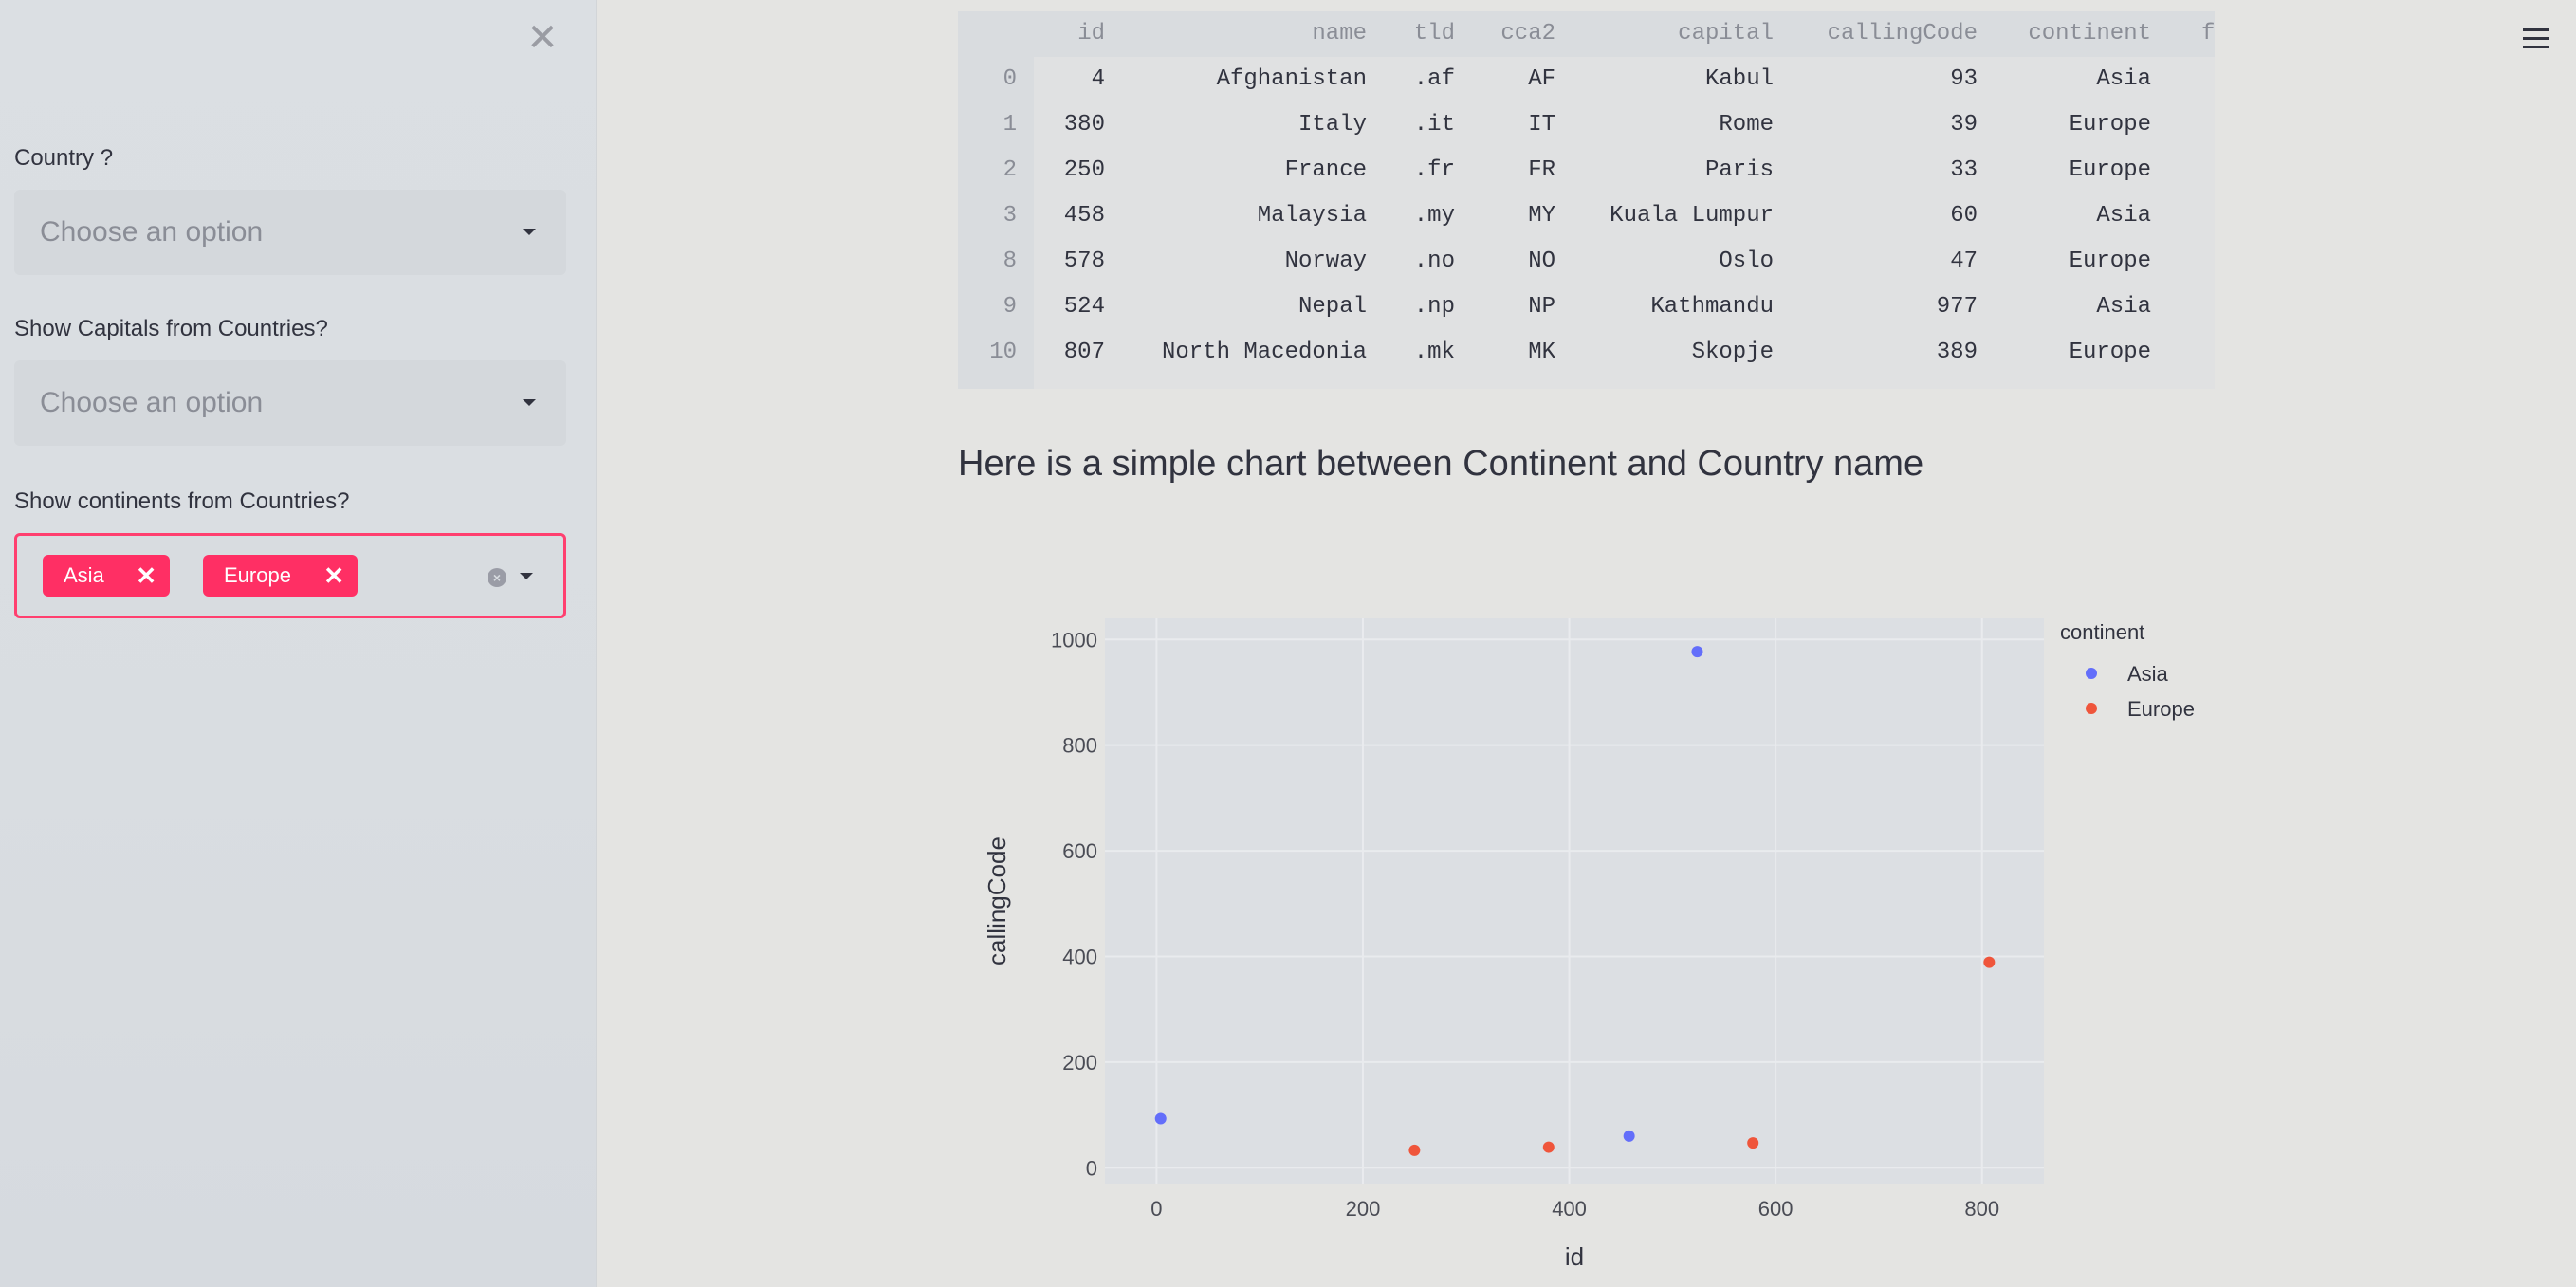 This screenshot has height=1287, width=2576. Describe the element at coordinates (1010, 170) in the screenshot. I see `row-index: 2` at that location.